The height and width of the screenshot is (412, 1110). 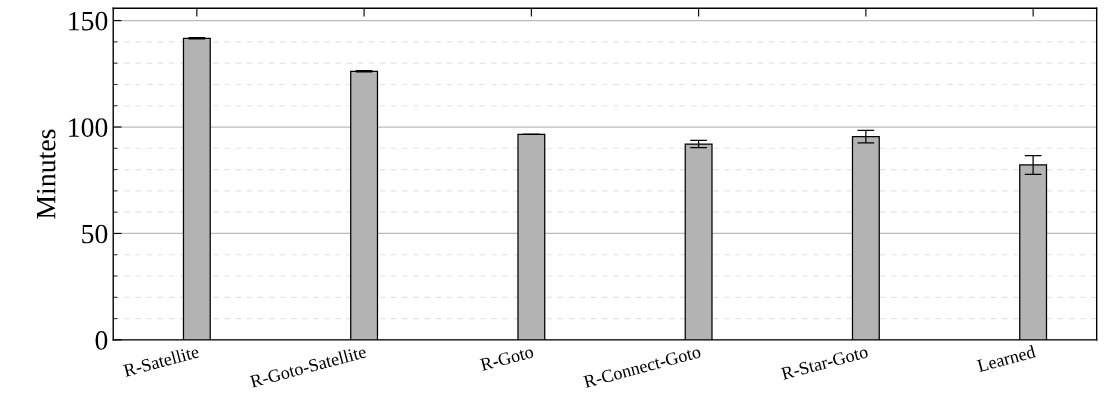 I want to click on x-tick-label: R-Goto, so click(x=506, y=358).